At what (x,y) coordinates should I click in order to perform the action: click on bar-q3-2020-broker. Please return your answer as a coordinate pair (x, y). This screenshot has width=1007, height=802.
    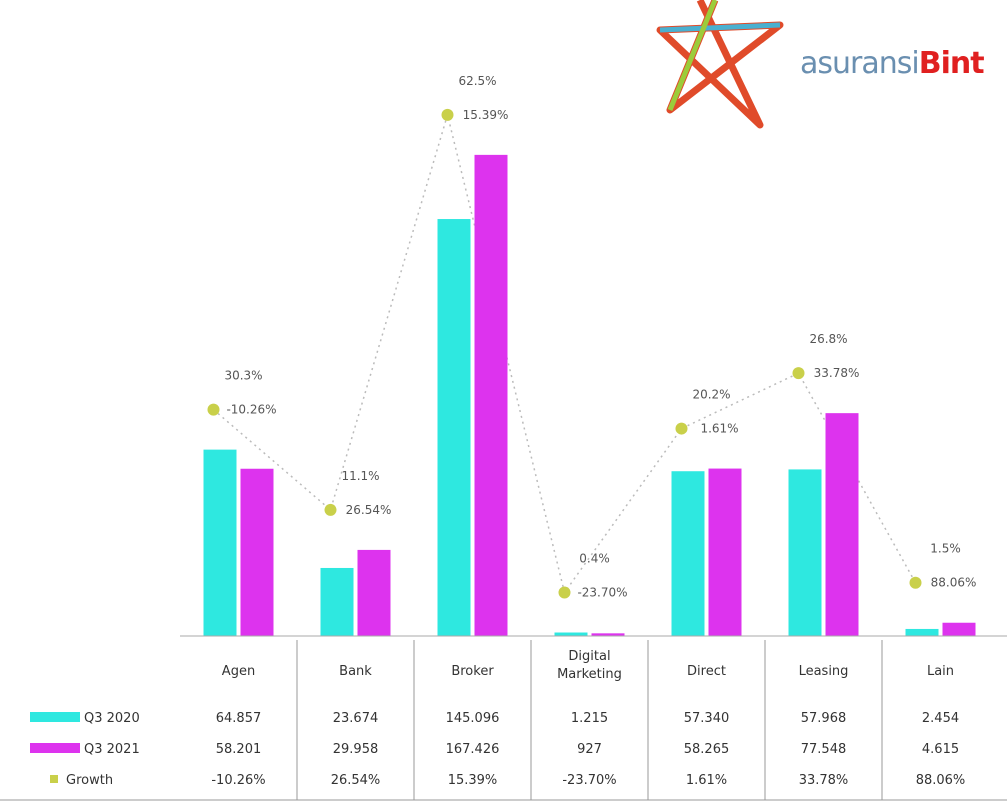
    Looking at the image, I should click on (454, 427).